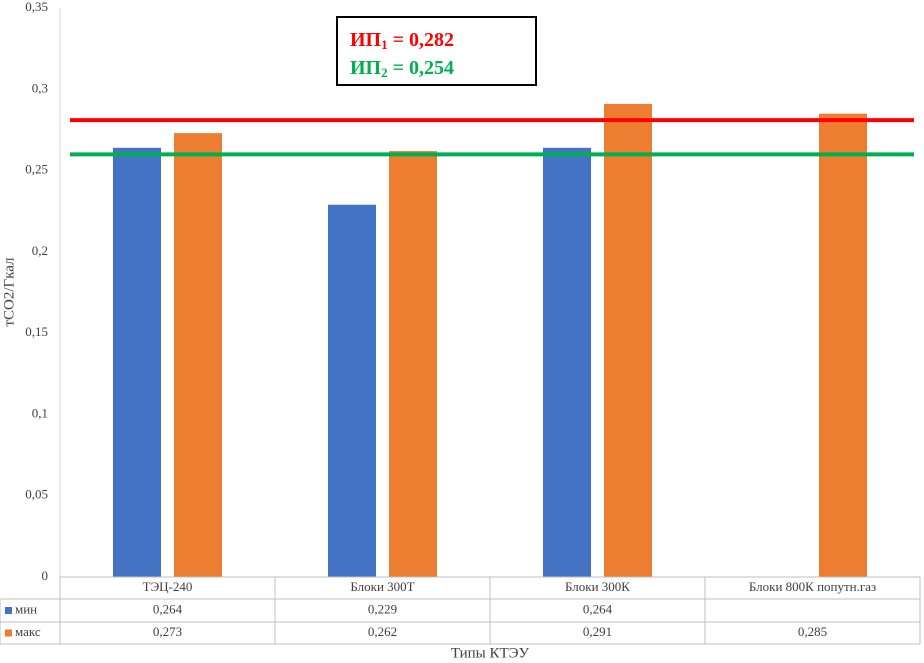  Describe the element at coordinates (40, 250) in the screenshot. I see `y-tick-label: 0,2` at that location.